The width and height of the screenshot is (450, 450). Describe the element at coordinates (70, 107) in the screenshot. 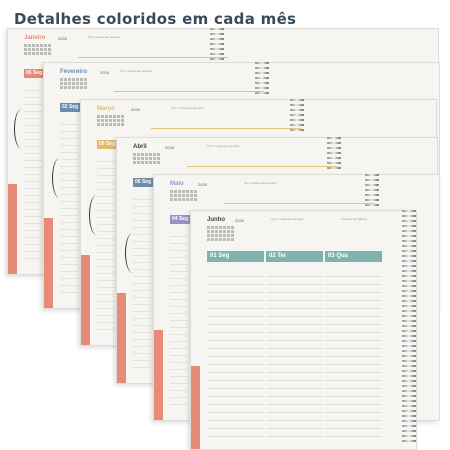

I see `day-tab: 02 Seg` at that location.